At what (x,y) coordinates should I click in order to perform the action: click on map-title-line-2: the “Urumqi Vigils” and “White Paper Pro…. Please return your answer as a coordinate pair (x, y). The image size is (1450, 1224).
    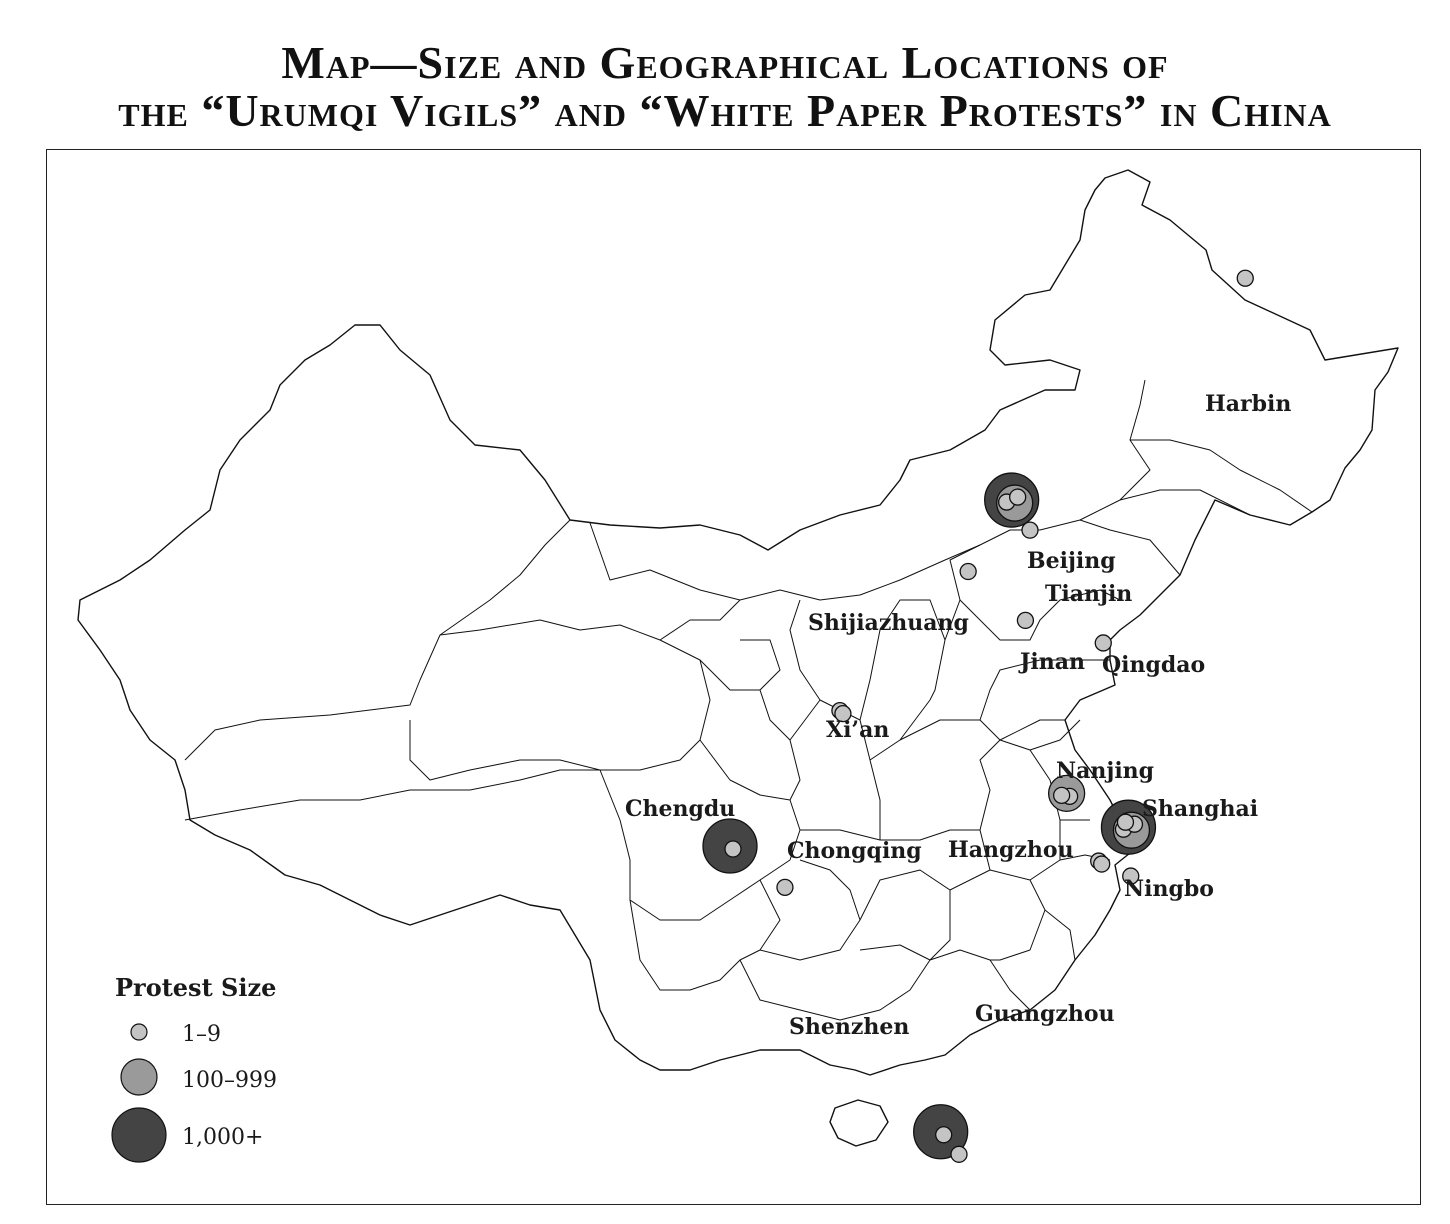
    Looking at the image, I should click on (725, 110).